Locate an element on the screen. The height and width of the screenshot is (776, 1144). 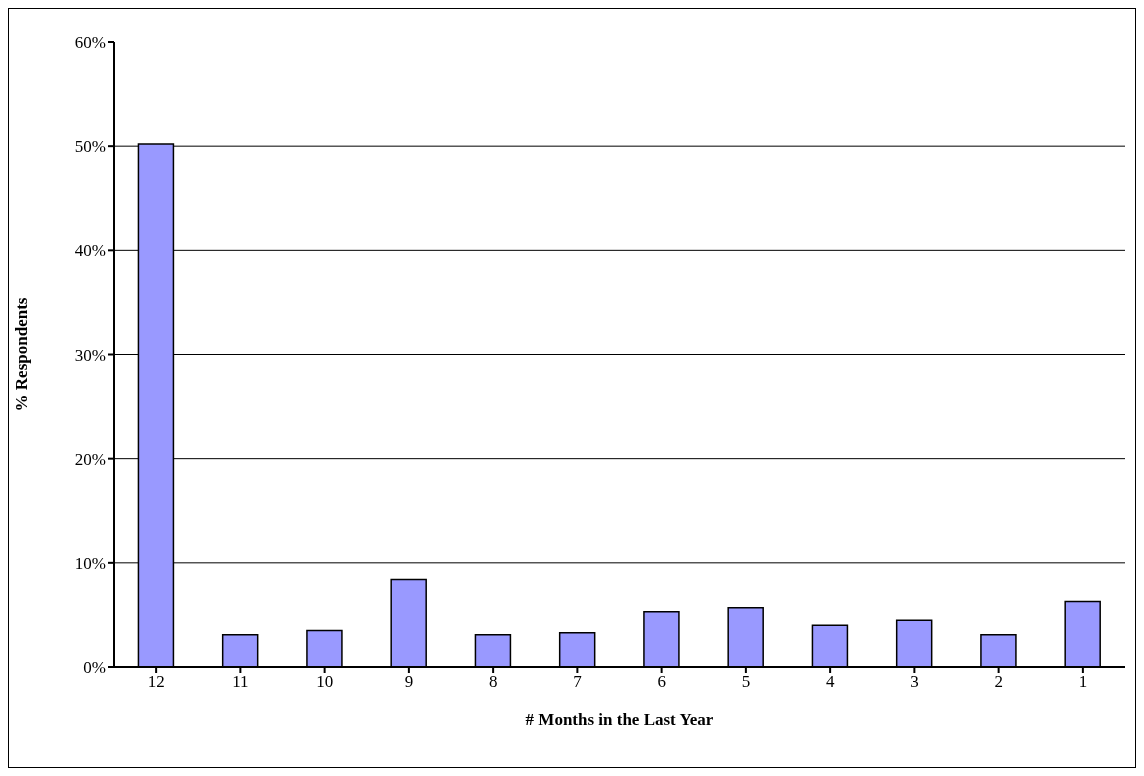
x-tick-label: 11 is located at coordinates (240, 682).